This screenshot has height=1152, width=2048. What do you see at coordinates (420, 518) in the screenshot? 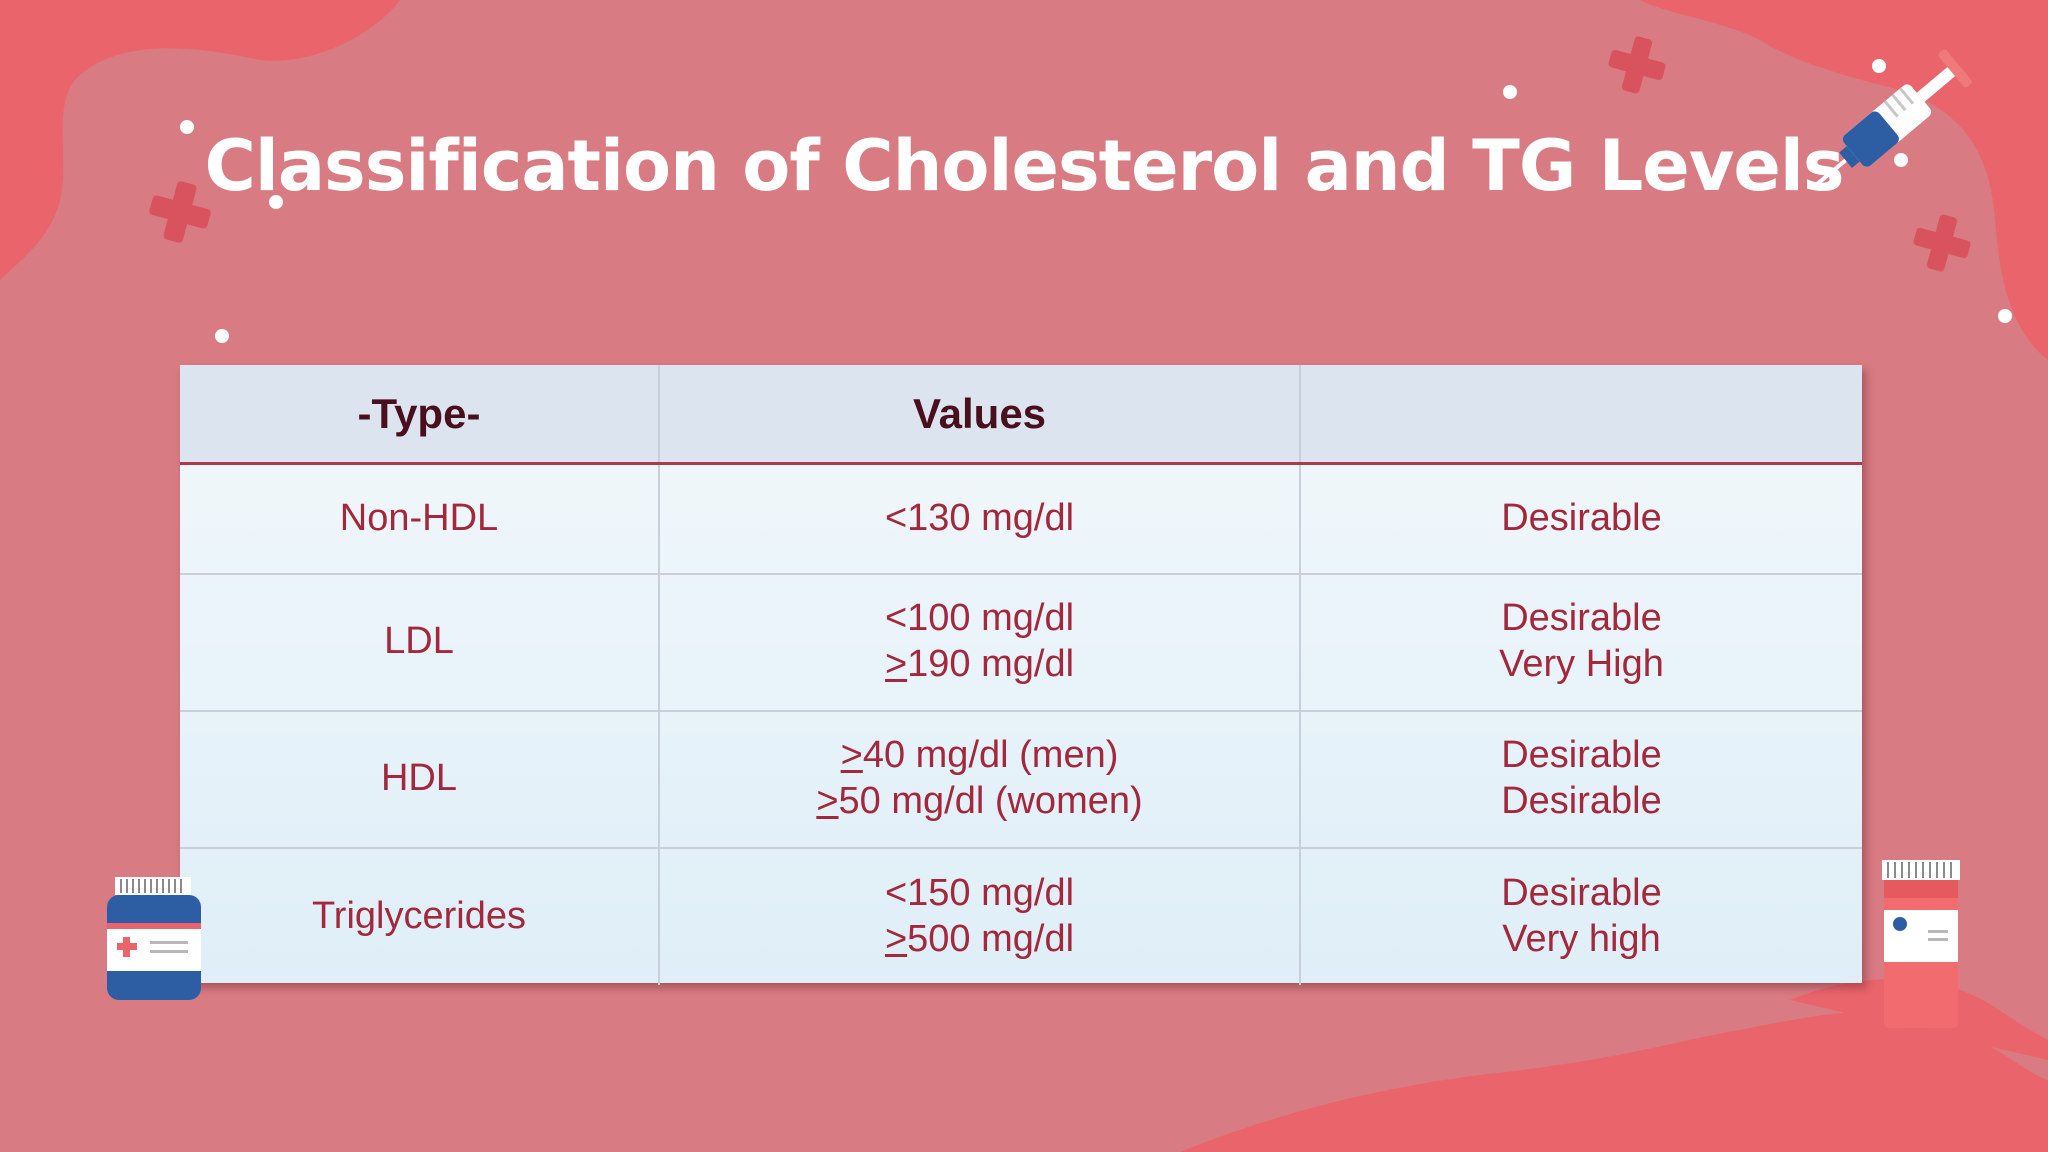
I see `cell-type: Non-HDL` at bounding box center [420, 518].